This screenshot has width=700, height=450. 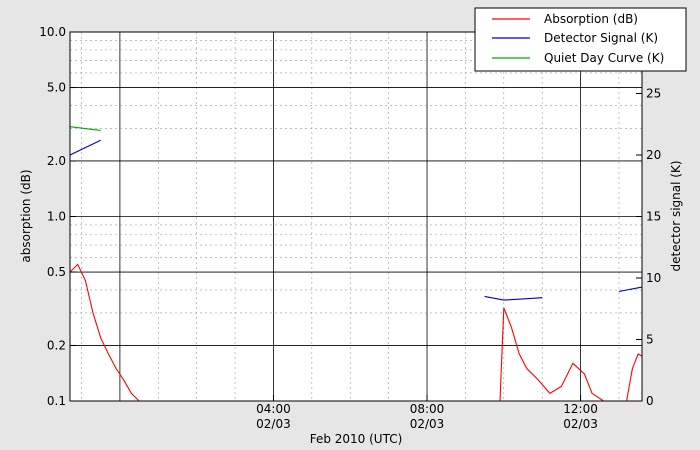 What do you see at coordinates (580, 409) in the screenshot?
I see `x-tick-label-time: 12:00` at bounding box center [580, 409].